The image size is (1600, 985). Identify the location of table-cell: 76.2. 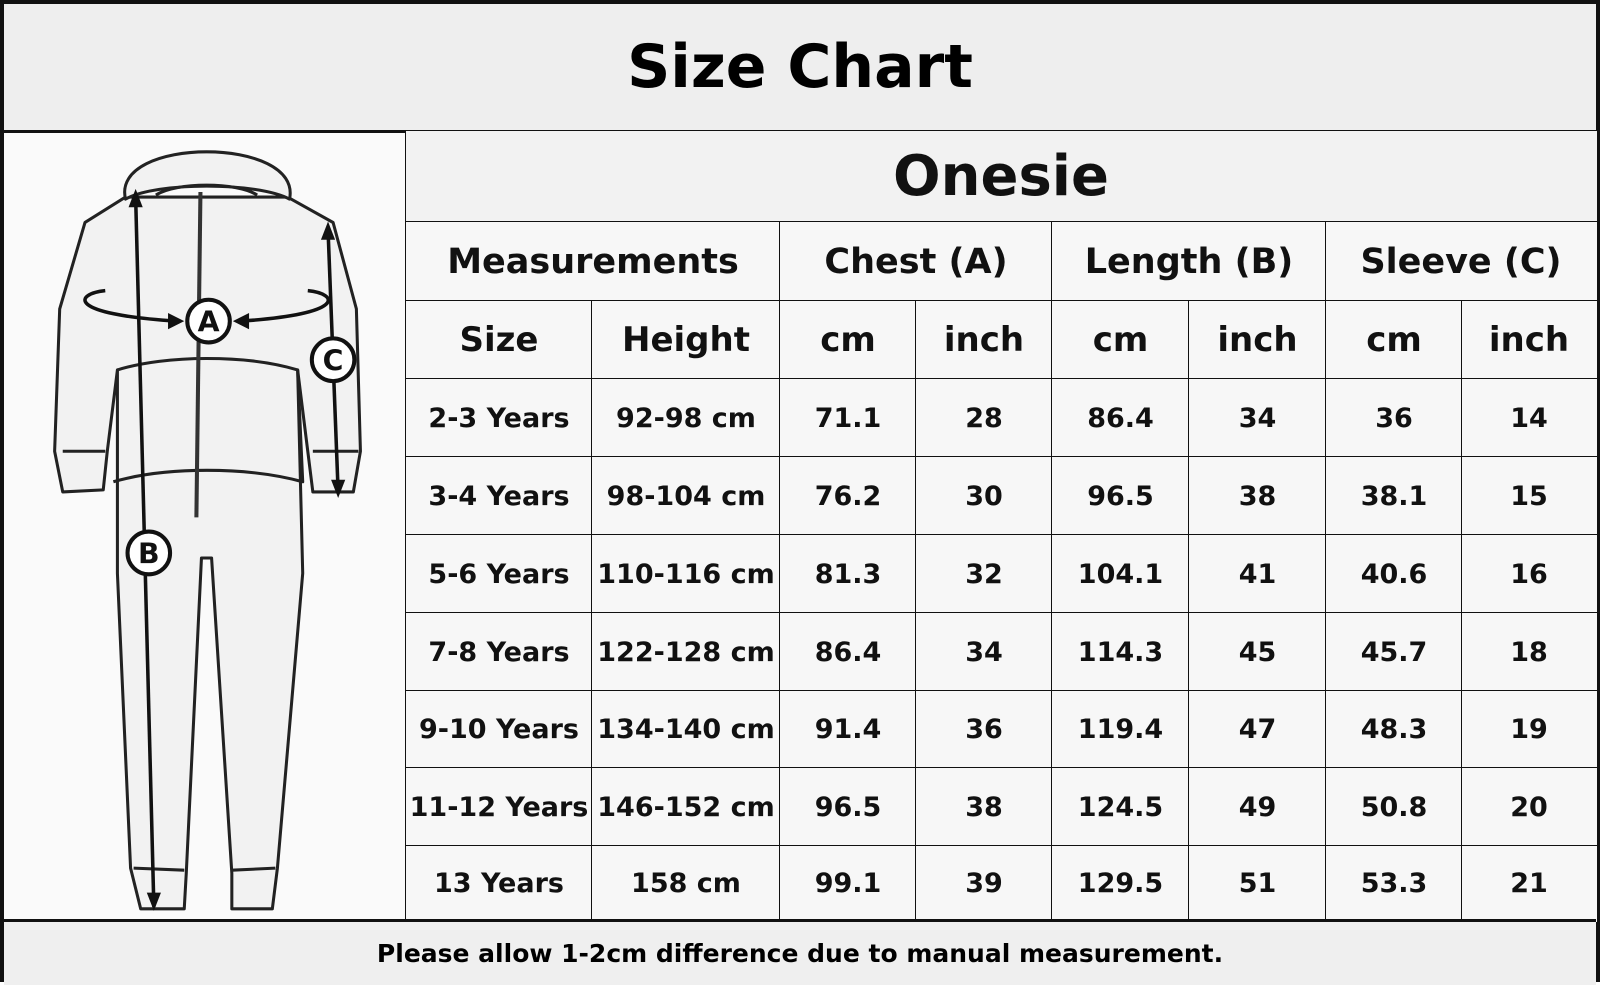
(848, 496).